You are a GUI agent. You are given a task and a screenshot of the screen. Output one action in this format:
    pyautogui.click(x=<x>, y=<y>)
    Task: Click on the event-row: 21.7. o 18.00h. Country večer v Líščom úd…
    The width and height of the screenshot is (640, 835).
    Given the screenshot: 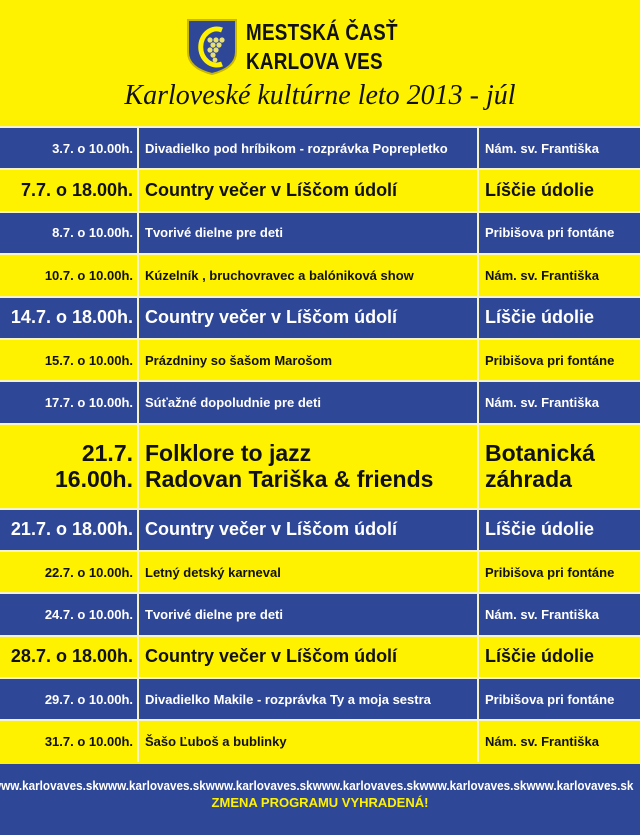 What is the action you would take?
    pyautogui.click(x=320, y=528)
    